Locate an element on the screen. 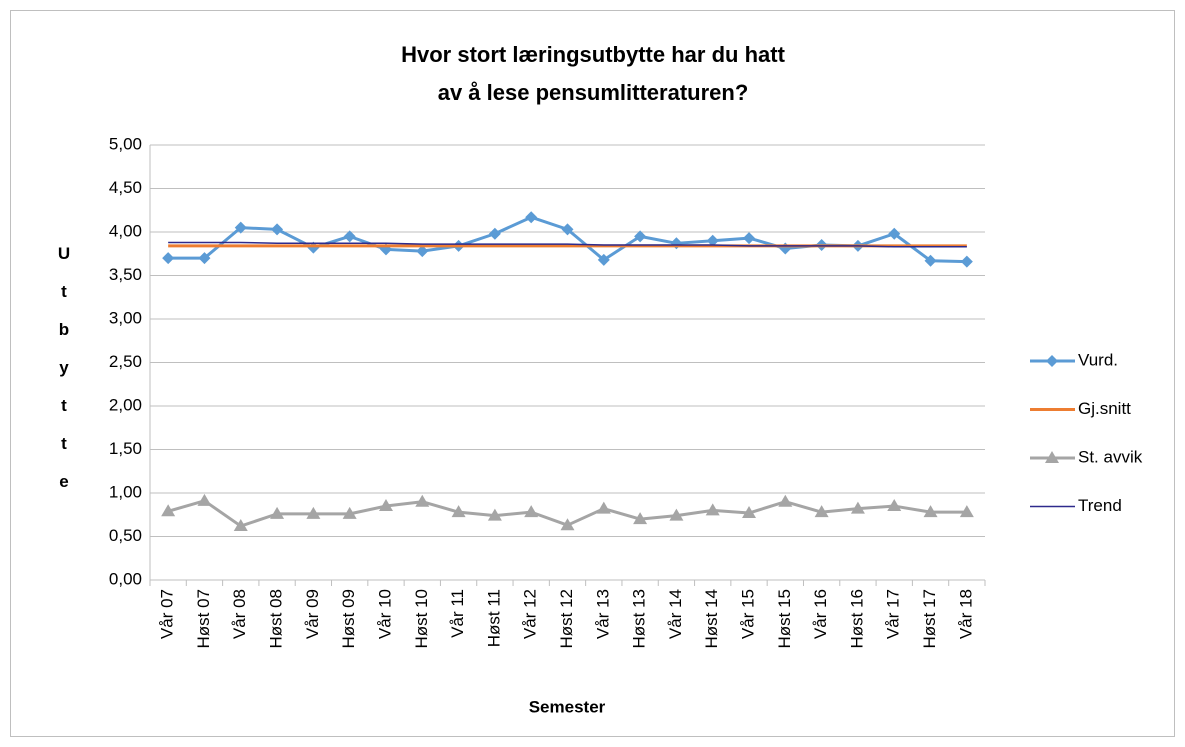 This screenshot has height=747, width=1185. x-tick-label: Vår 14 is located at coordinates (675, 614).